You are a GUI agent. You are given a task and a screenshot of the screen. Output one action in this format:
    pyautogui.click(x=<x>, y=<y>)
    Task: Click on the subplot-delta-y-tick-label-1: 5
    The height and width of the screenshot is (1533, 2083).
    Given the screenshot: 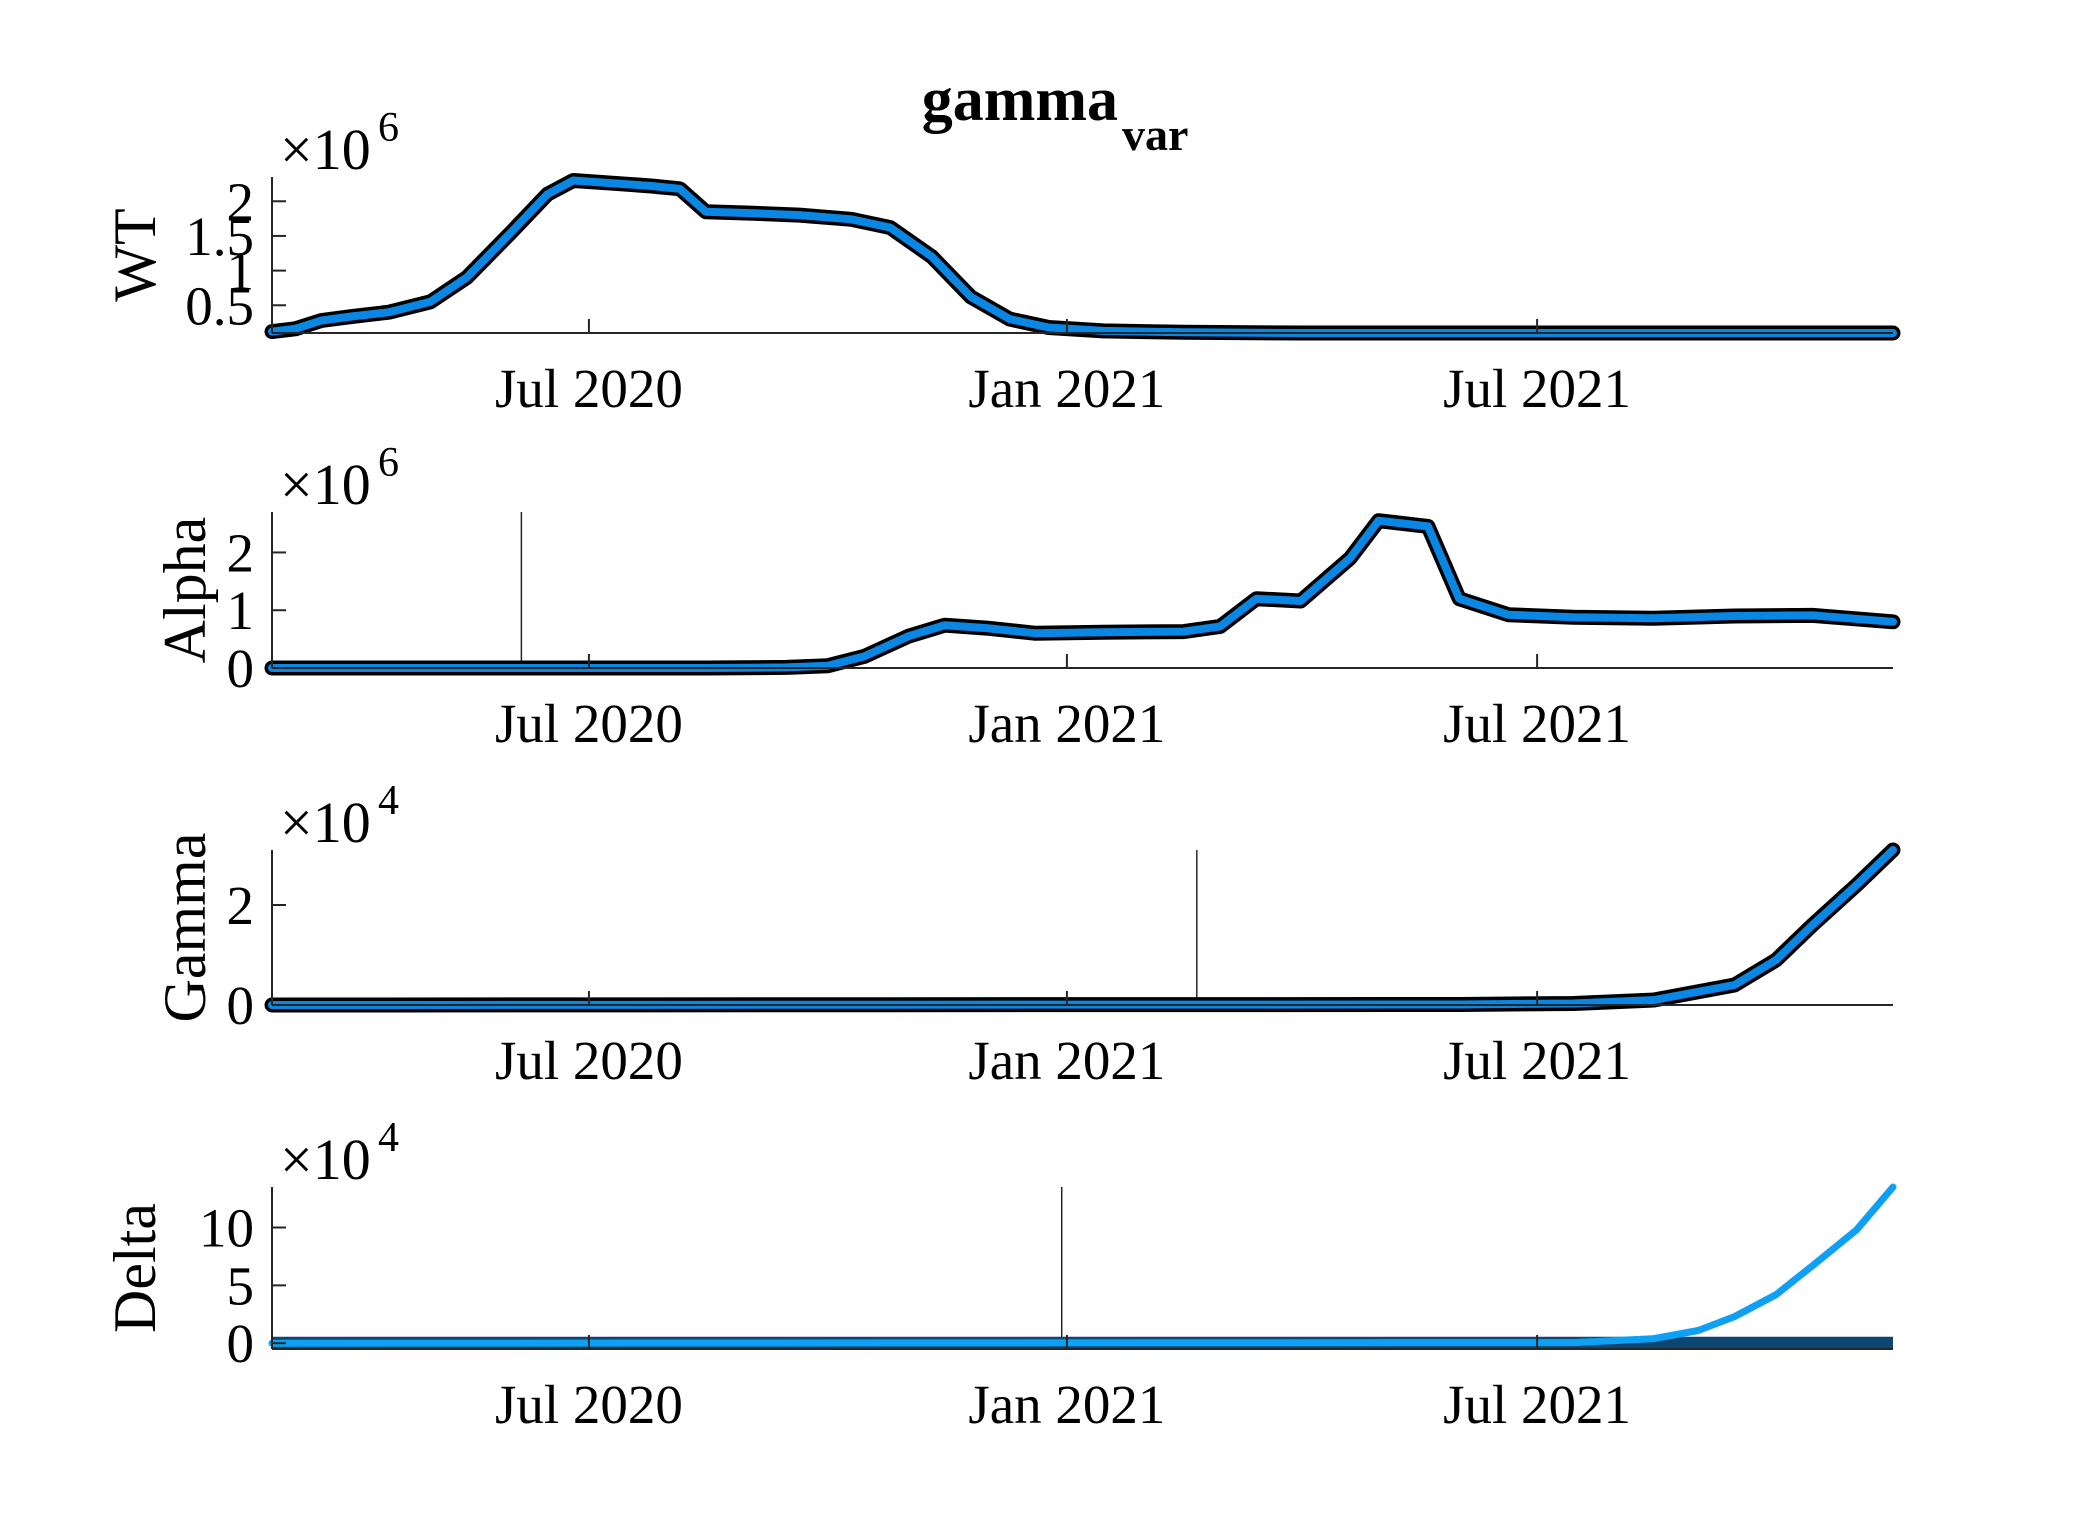 What is the action you would take?
    pyautogui.click(x=241, y=1285)
    